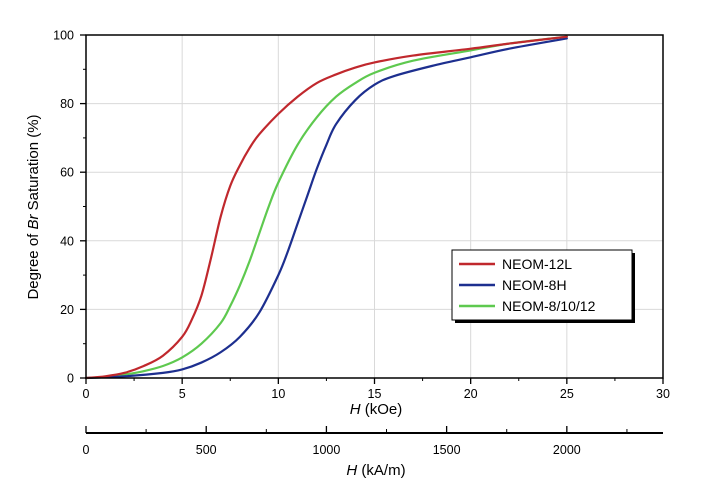 This screenshot has height=493, width=707. I want to click on secondary-axis-title-symbol: H, so click(351, 470).